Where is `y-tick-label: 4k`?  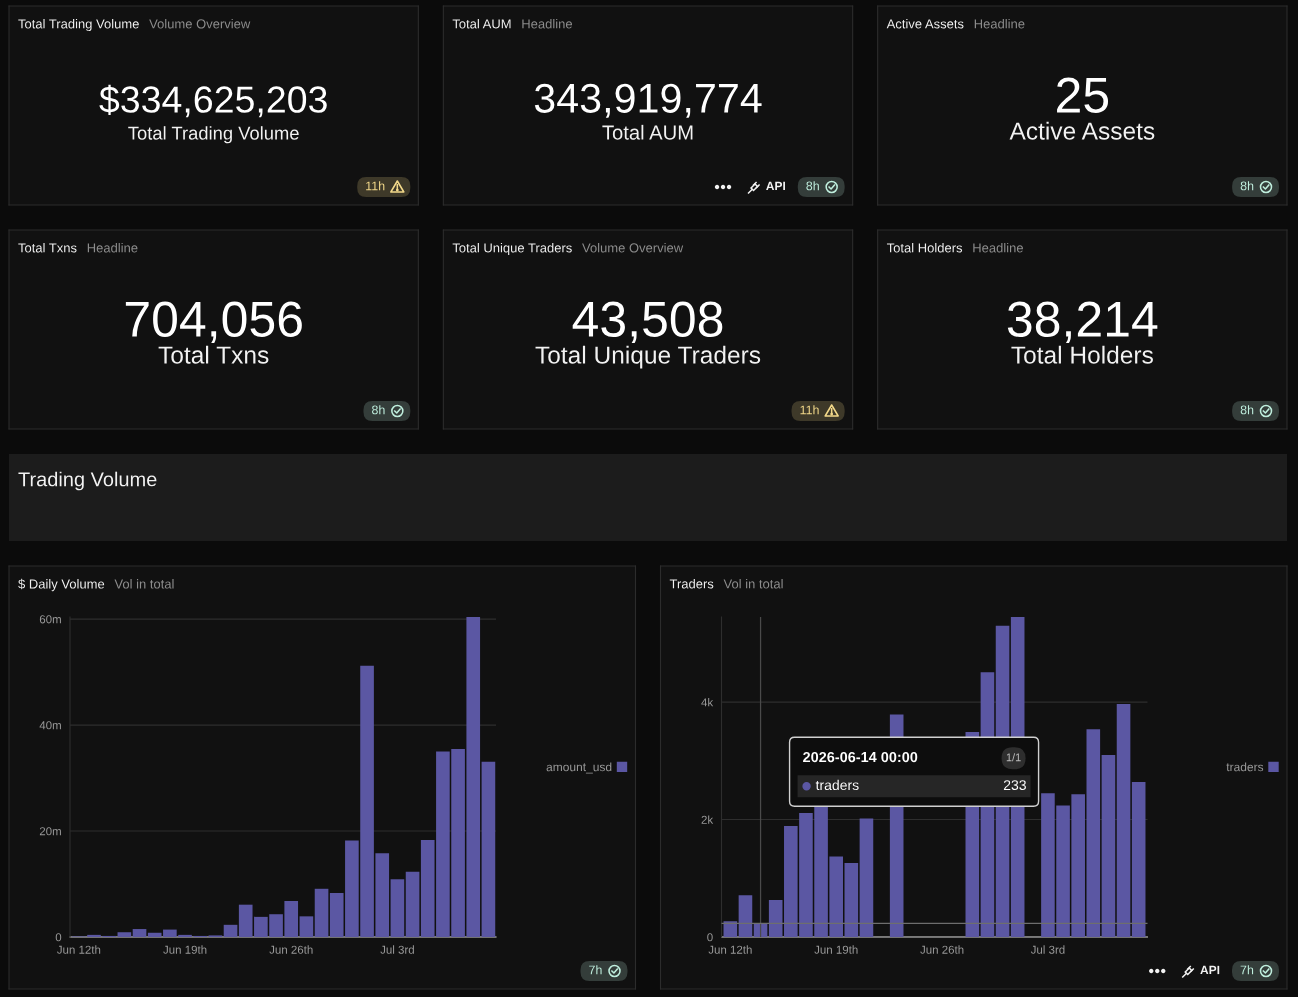
y-tick-label: 4k is located at coordinates (707, 702).